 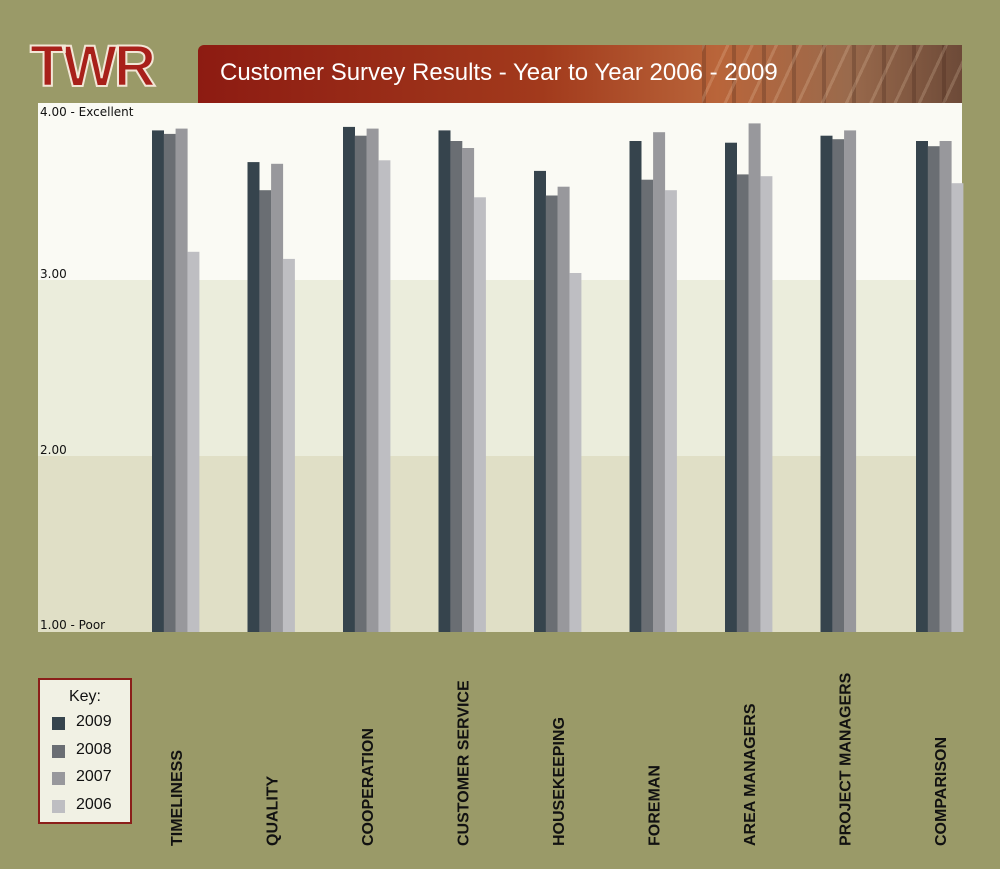 I want to click on bar-2006-area-managers, so click(x=766, y=404).